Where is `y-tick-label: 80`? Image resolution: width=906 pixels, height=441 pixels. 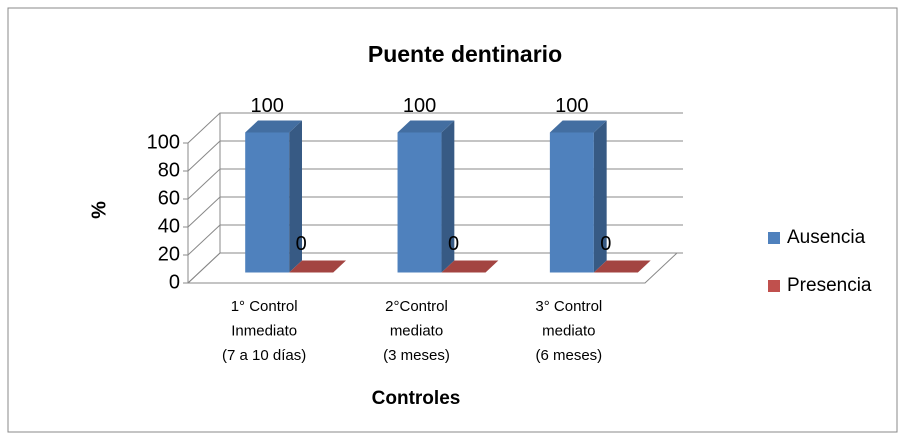 y-tick-label: 80 is located at coordinates (169, 170).